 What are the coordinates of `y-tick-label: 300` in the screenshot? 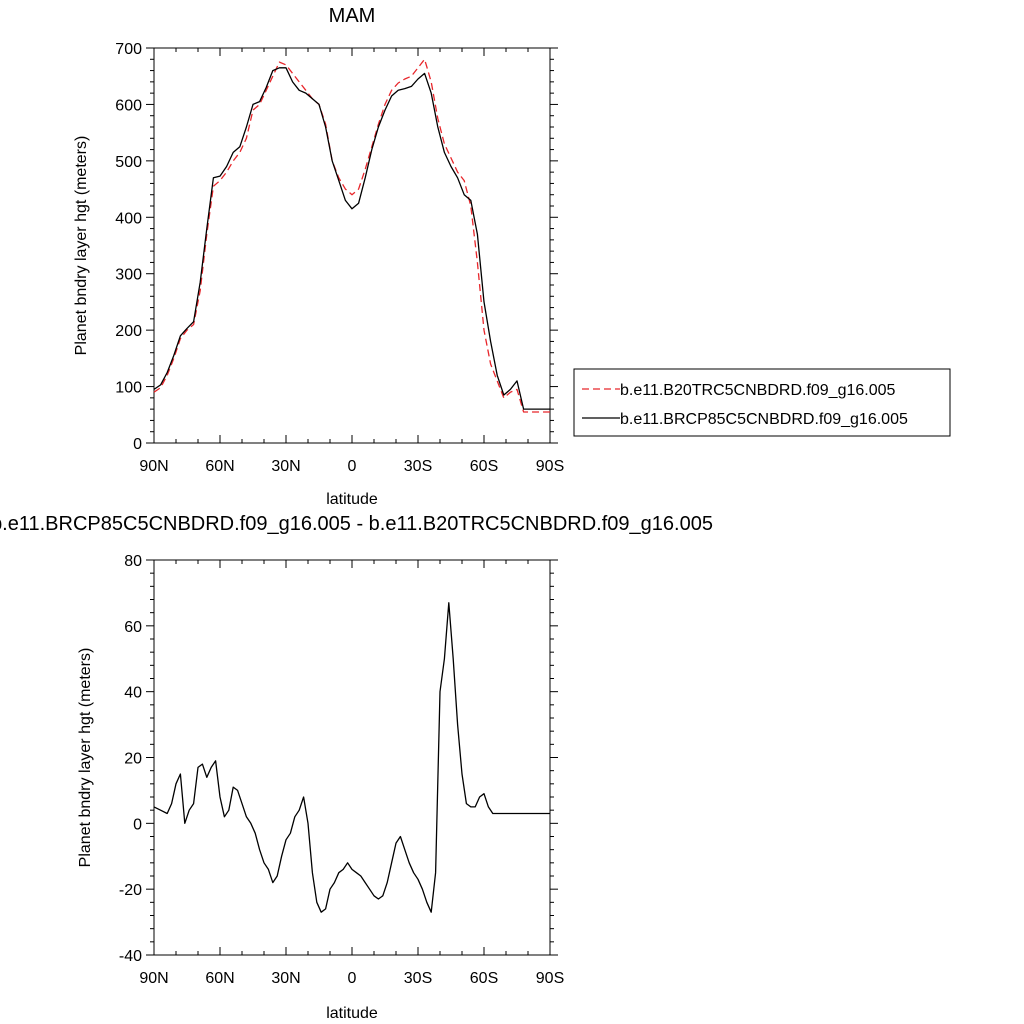 It's located at (128, 275).